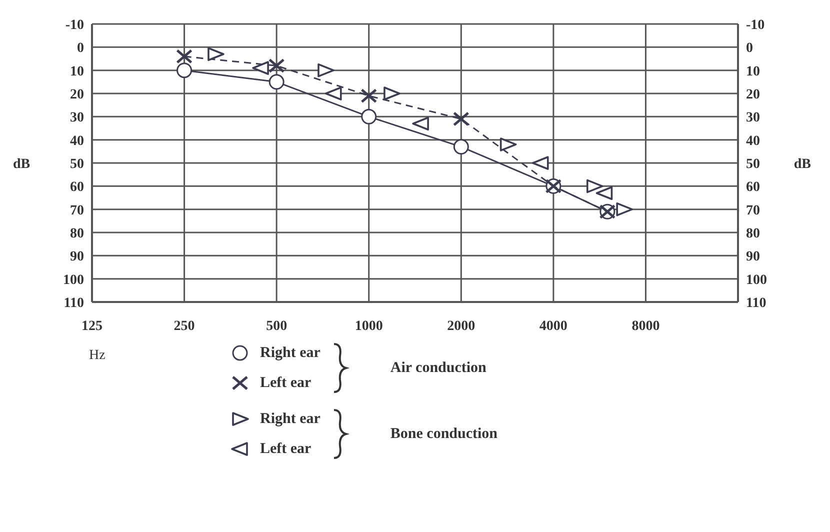 This screenshot has height=532, width=830. Describe the element at coordinates (277, 326) in the screenshot. I see `x-tick-label: 500` at that location.